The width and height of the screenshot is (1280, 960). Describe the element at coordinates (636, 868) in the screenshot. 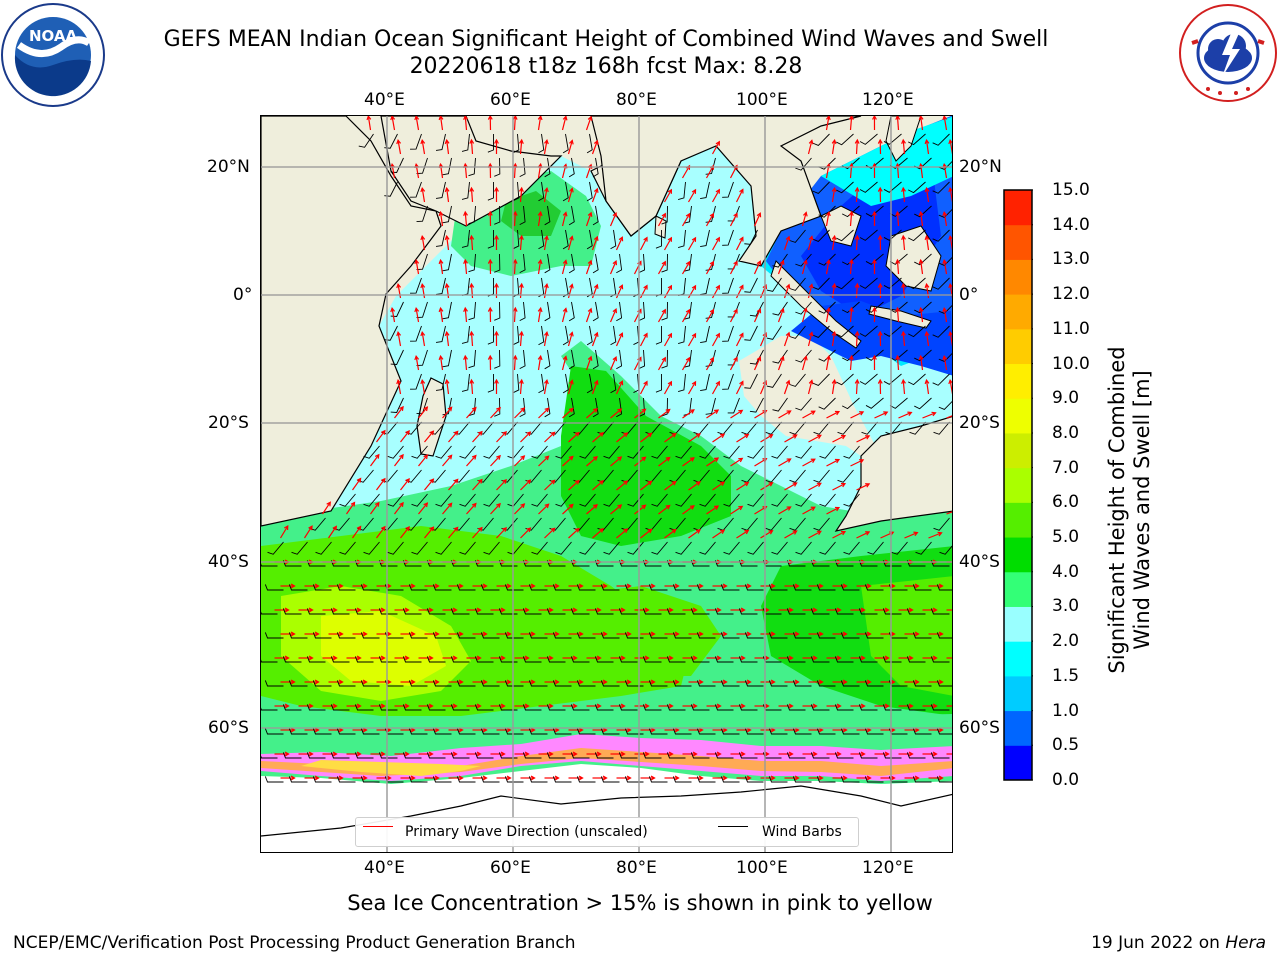

I see `lon-tick-bottom: 80°E` at that location.